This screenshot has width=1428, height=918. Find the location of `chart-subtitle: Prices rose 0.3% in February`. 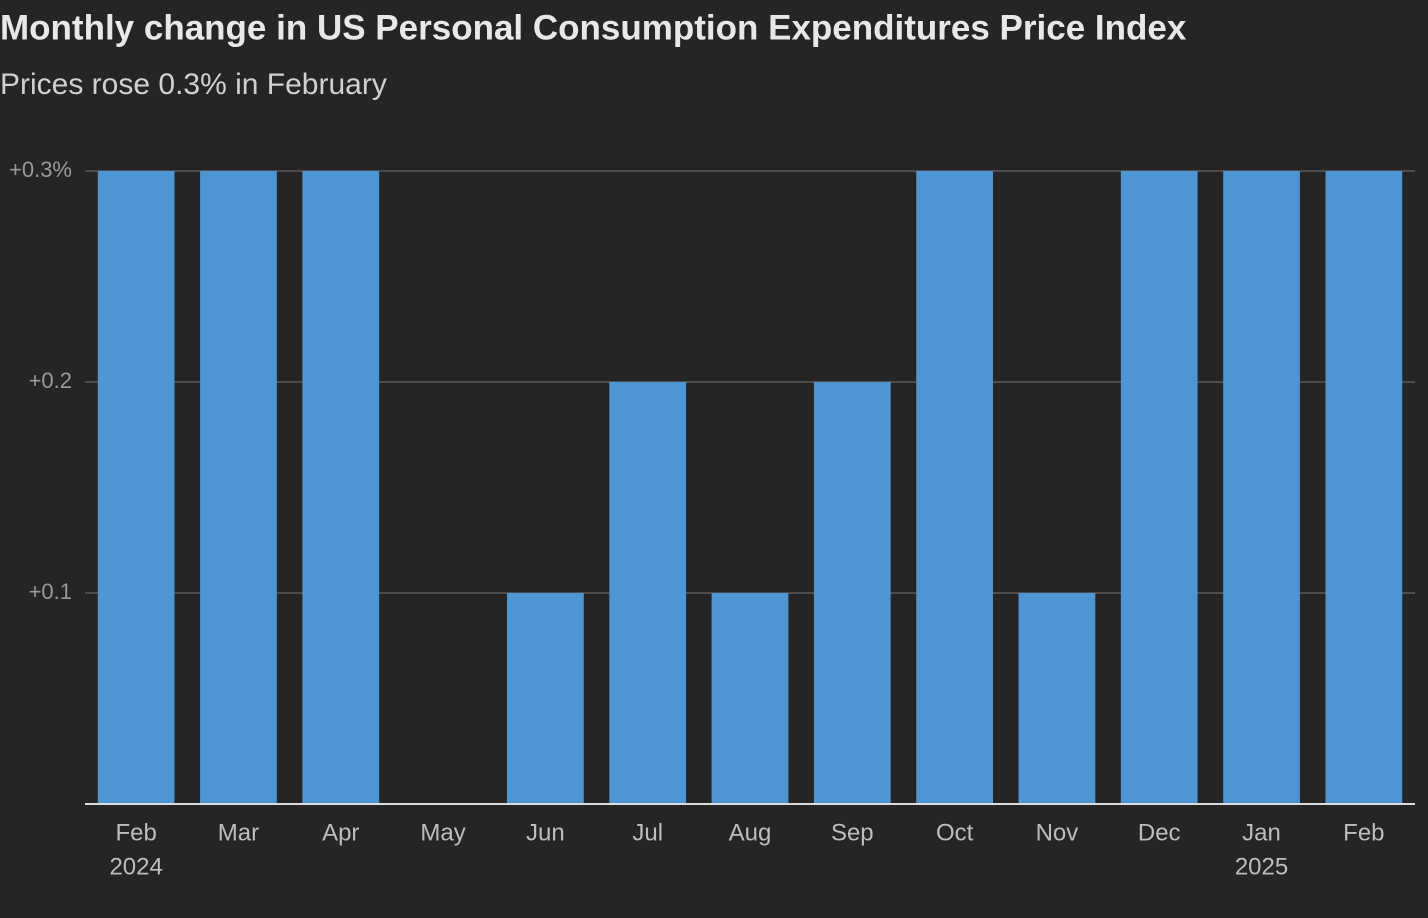

chart-subtitle: Prices rose 0.3% in February is located at coordinates (193, 84).